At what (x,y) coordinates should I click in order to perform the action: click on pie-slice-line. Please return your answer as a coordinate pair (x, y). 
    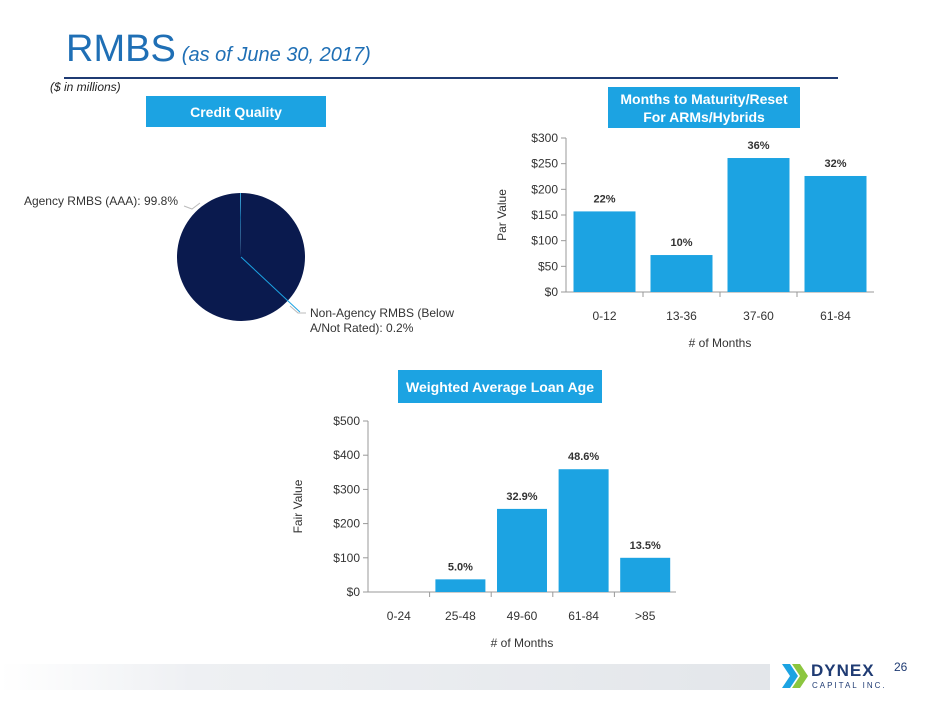
    Looking at the image, I should click on (270, 284).